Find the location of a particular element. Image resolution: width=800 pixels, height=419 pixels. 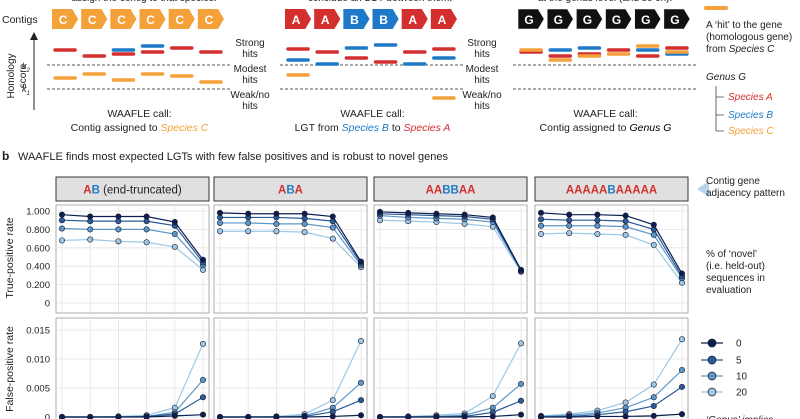

panel-b-letter: b is located at coordinates (5, 156).